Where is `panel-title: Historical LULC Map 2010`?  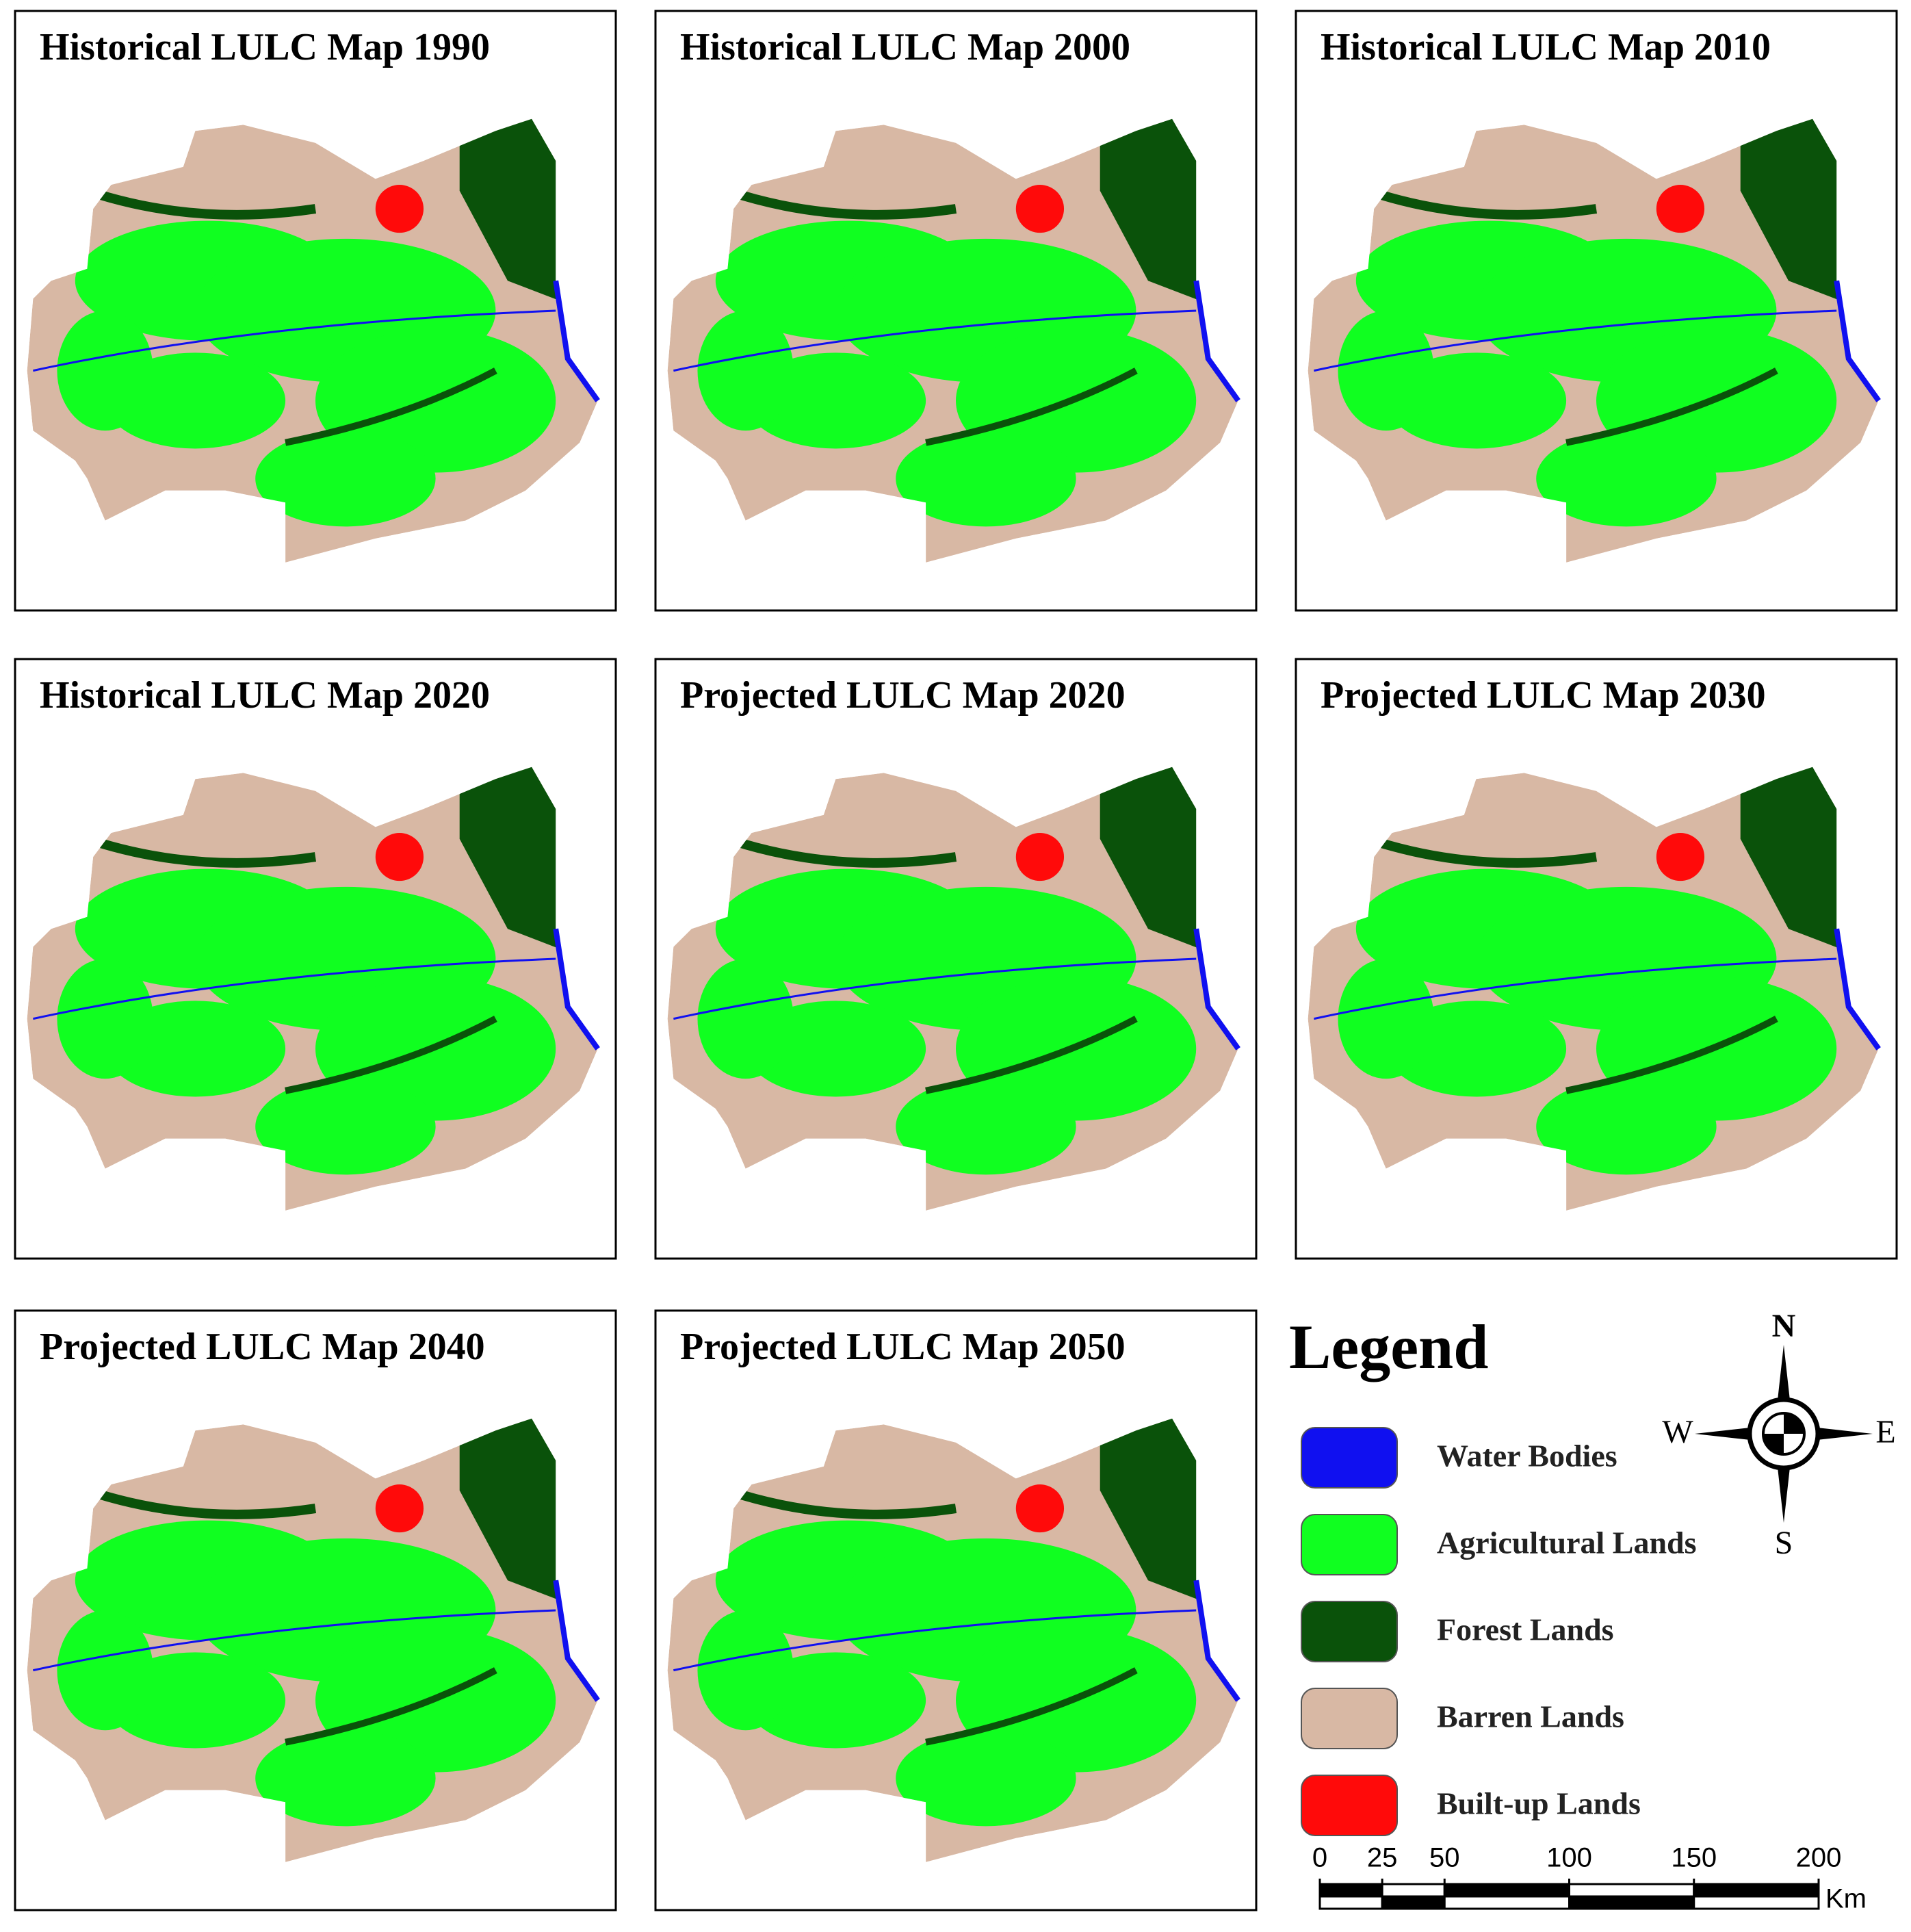
panel-title: Historical LULC Map 2010 is located at coordinates (1546, 47).